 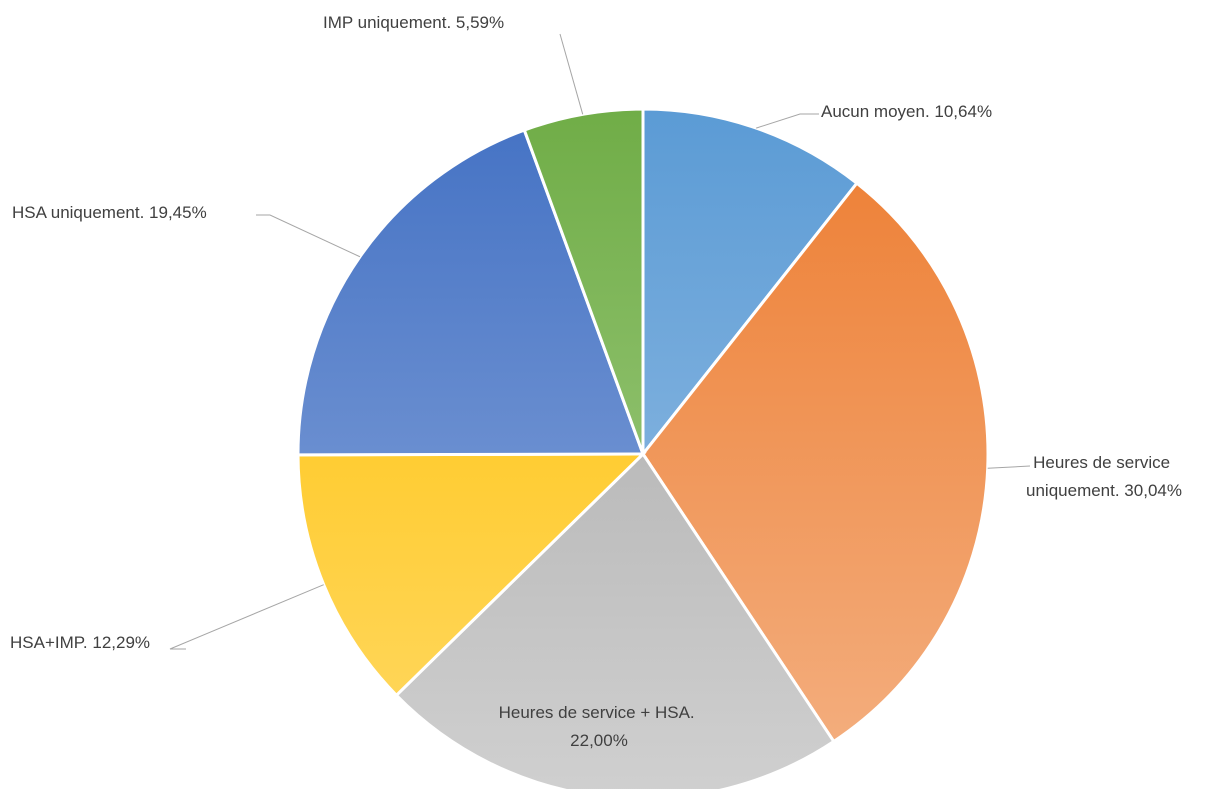 I want to click on leader-line-aucun-moyen, so click(x=787, y=121).